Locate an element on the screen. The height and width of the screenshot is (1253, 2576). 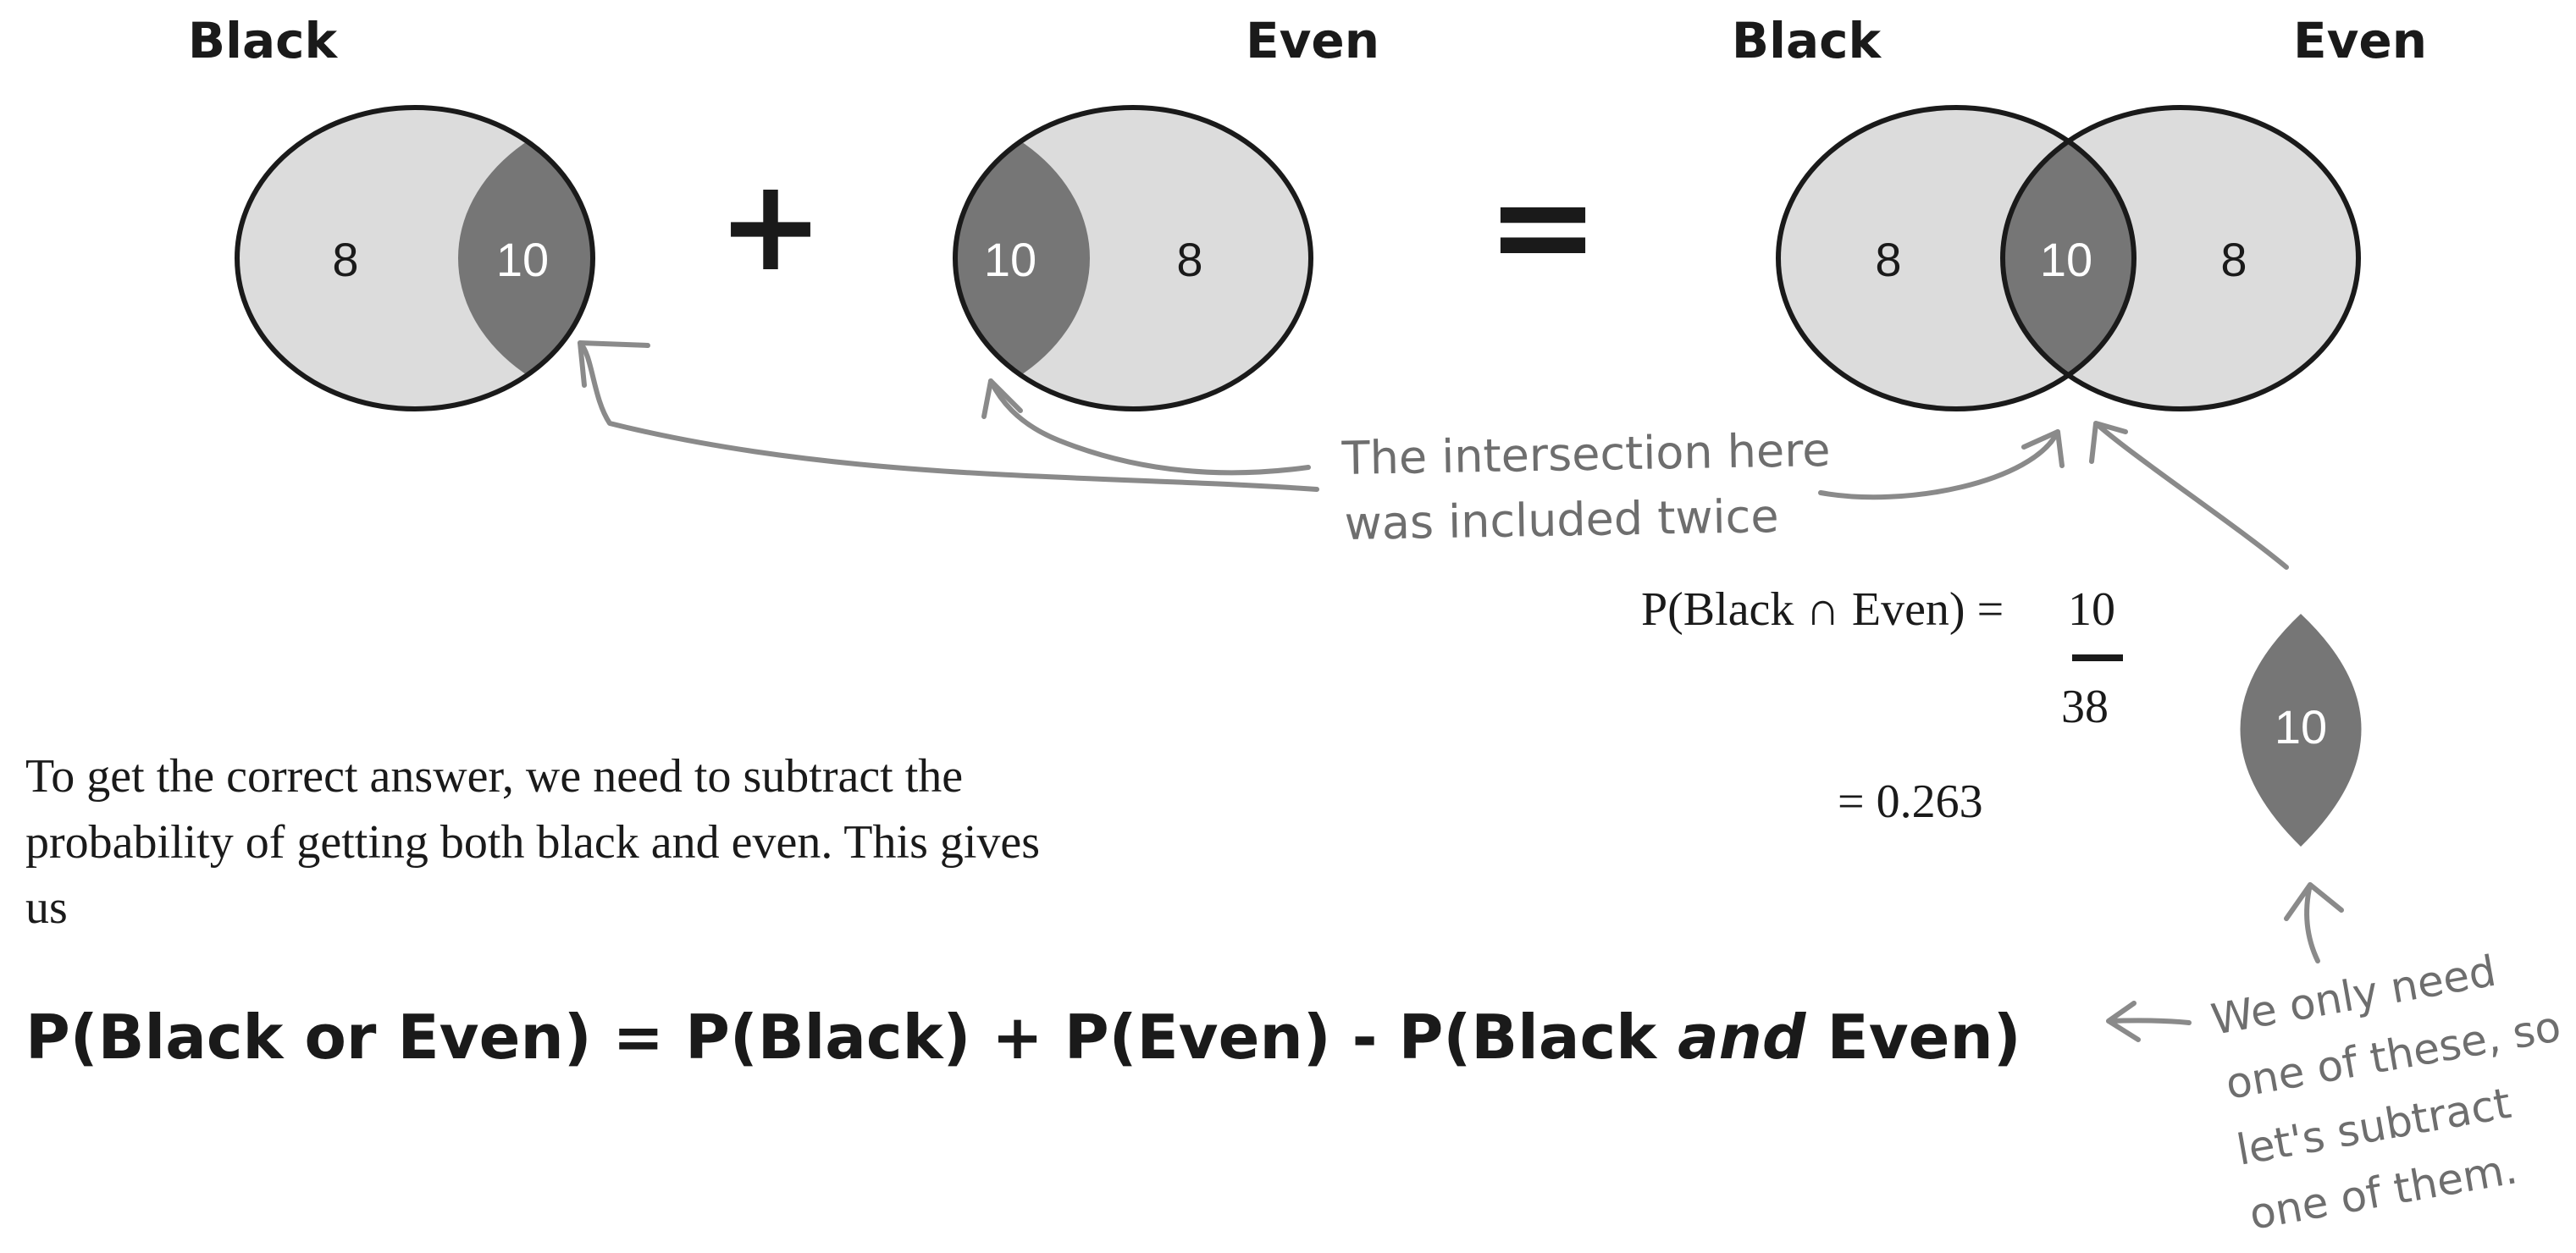
venn-black: Black 8 10 is located at coordinates (392, 211).